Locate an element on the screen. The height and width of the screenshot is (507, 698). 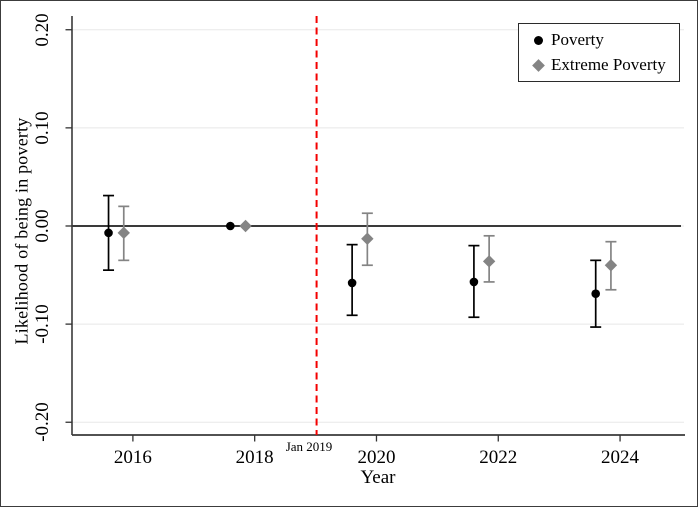
legend-item-poverty: Poverty is located at coordinates (602, 40).